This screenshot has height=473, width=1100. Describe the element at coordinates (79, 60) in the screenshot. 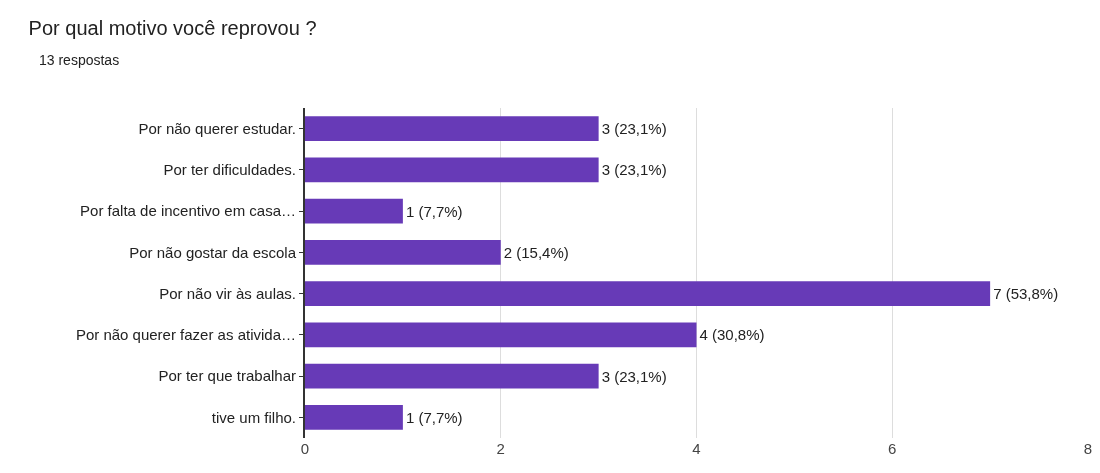

I see `text: 13 respostas` at that location.